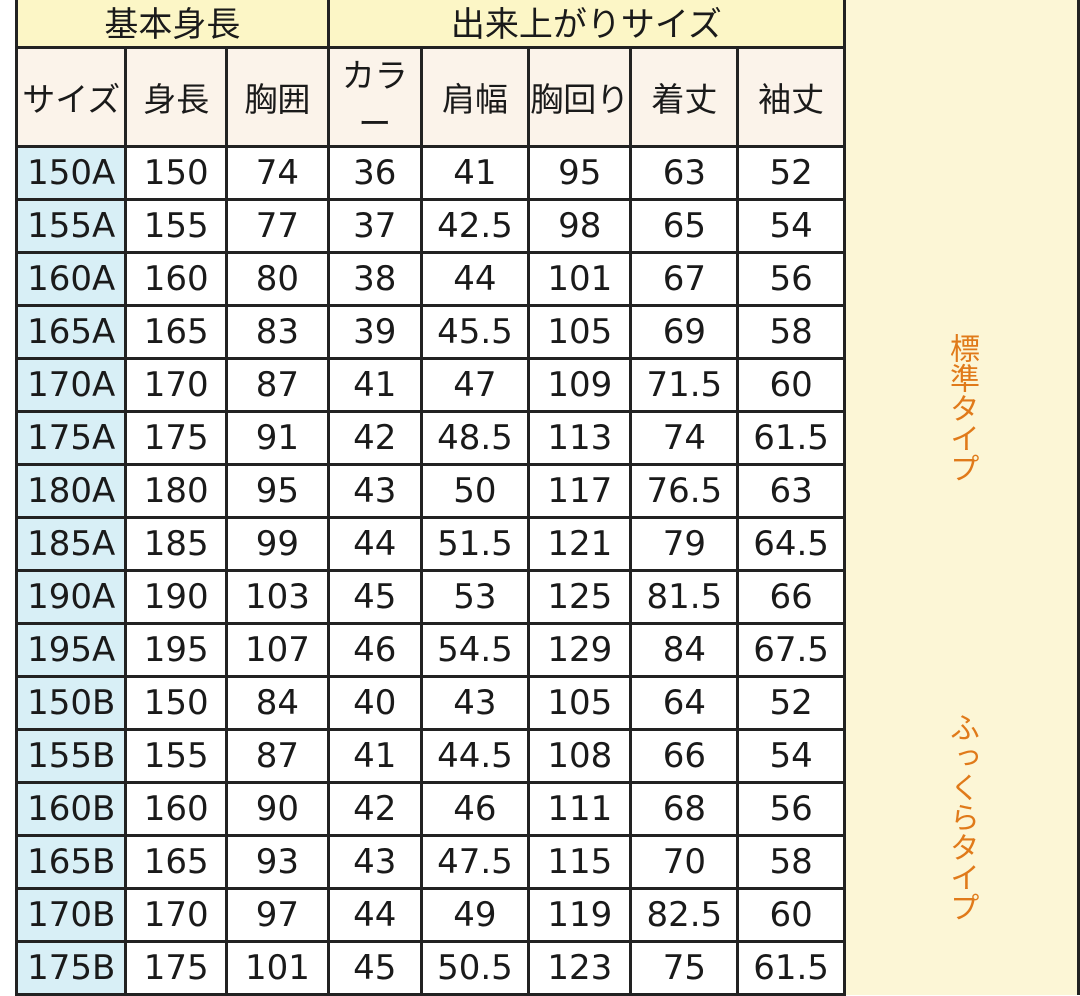 The height and width of the screenshot is (996, 1080). What do you see at coordinates (475, 385) in the screenshot?
I see `value-cell: 47` at bounding box center [475, 385].